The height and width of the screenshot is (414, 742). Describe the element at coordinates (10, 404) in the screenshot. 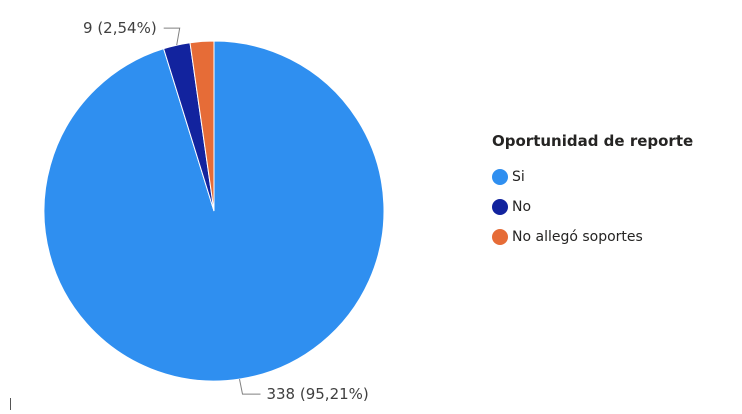

I see `stray-tick-mark` at that location.